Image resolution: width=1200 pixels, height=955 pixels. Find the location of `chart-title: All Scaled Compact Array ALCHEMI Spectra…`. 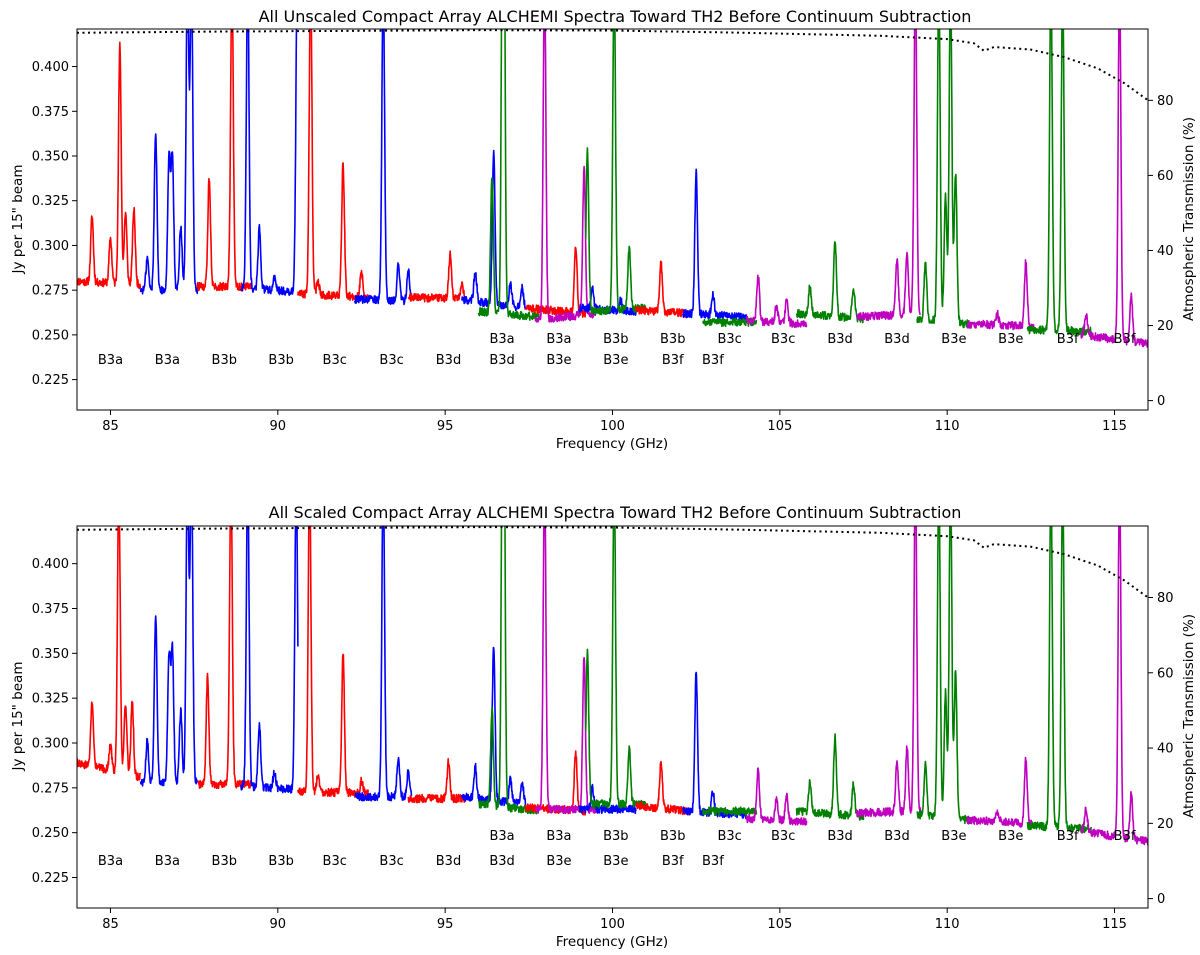

chart-title: All Scaled Compact Array ALCHEMI Spectra… is located at coordinates (615, 512).